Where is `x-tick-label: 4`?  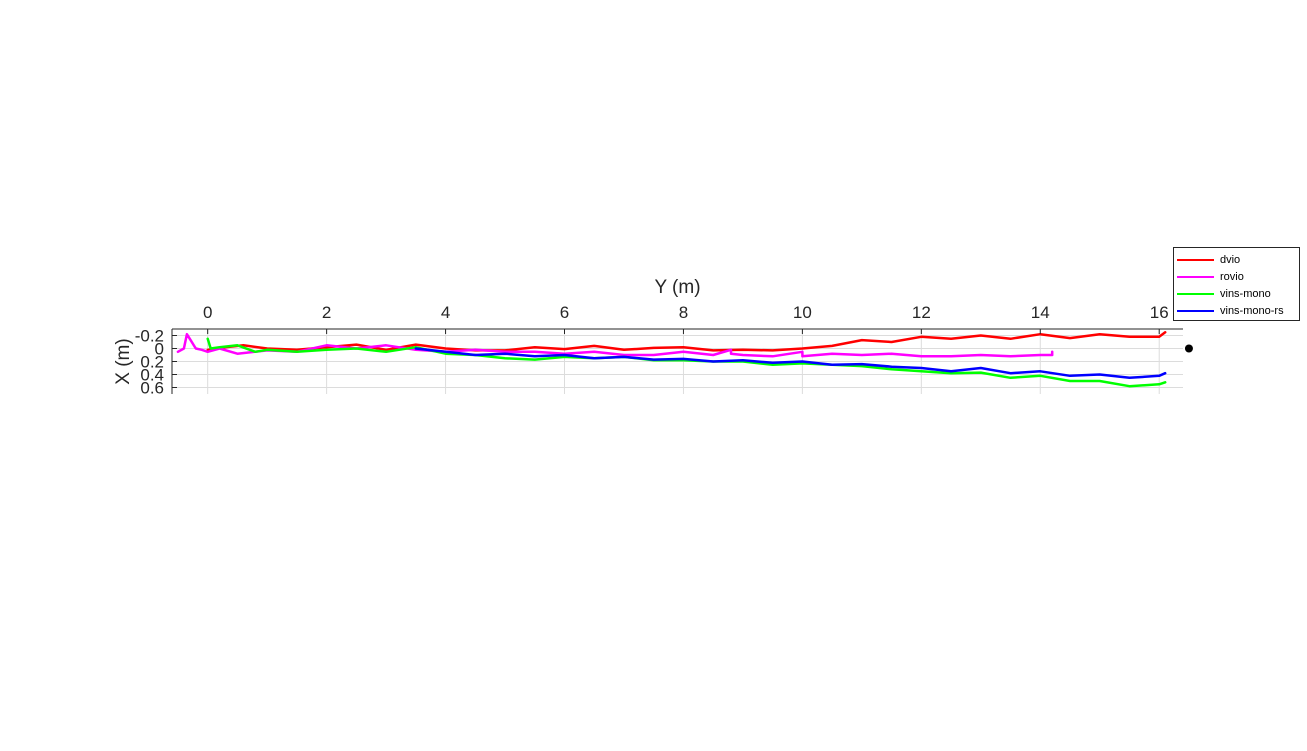
x-tick-label: 4 is located at coordinates (445, 312).